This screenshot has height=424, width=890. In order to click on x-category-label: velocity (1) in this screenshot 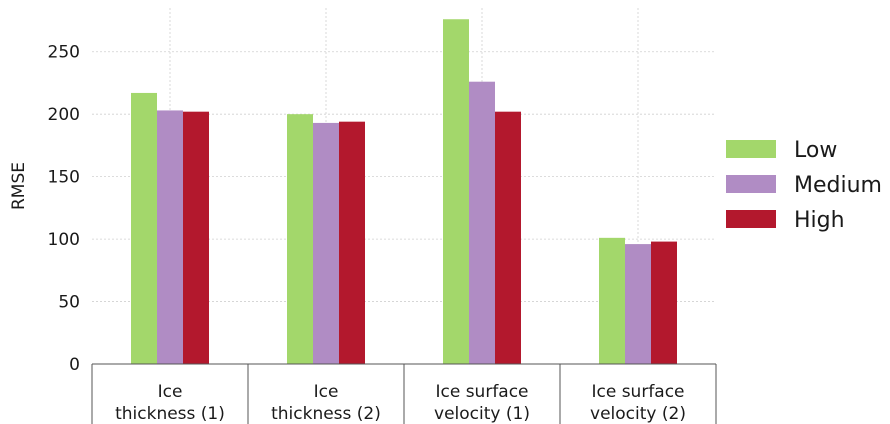, I will do `click(482, 414)`.